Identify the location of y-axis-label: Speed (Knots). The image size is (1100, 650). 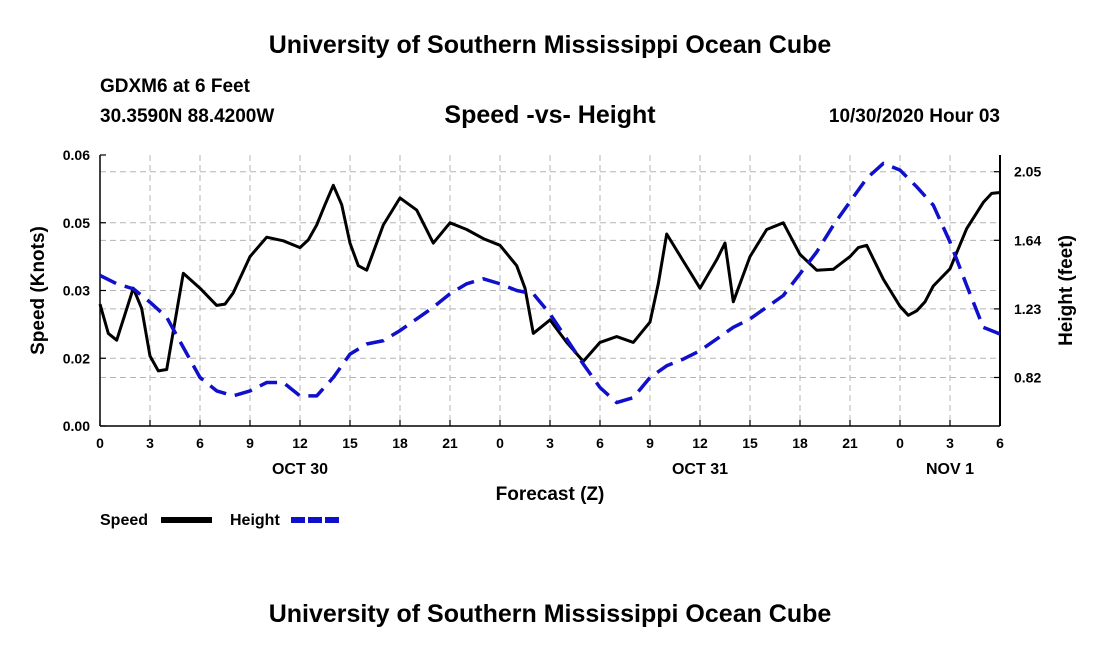
(38, 290).